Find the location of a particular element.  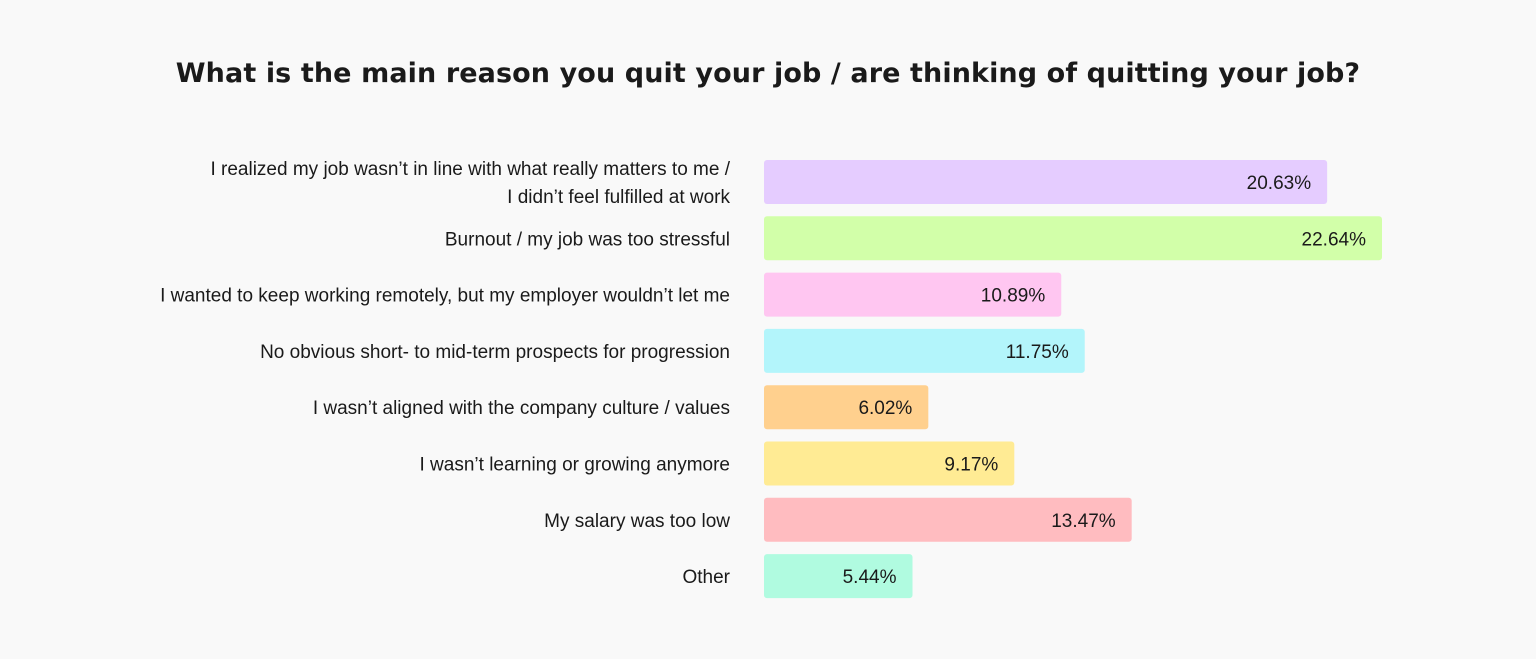

value-label-7: 5.44% is located at coordinates (870, 577).